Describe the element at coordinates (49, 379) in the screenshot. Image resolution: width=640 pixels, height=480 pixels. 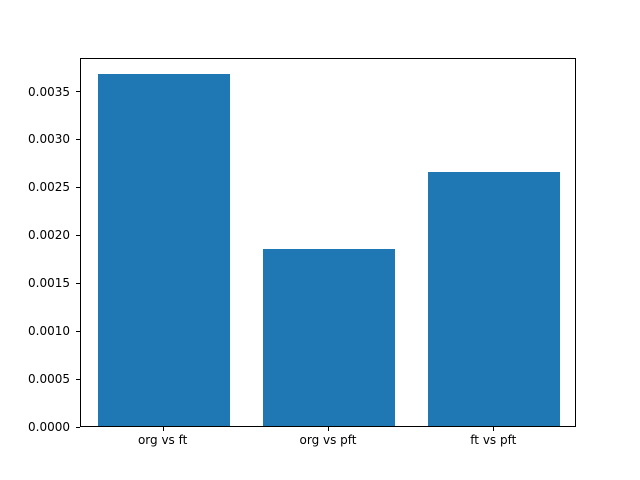
I see `y-tick-label: 0.0005` at that location.